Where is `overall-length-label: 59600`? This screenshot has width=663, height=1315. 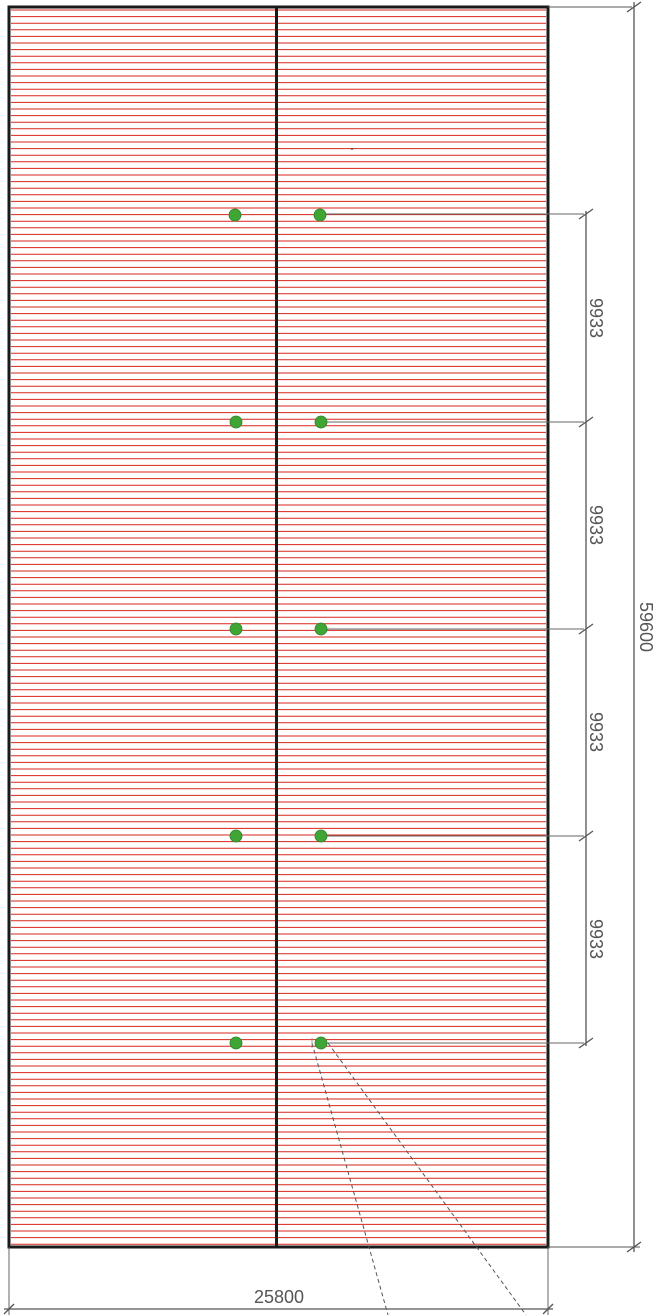
overall-length-label: 59600 is located at coordinates (646, 627).